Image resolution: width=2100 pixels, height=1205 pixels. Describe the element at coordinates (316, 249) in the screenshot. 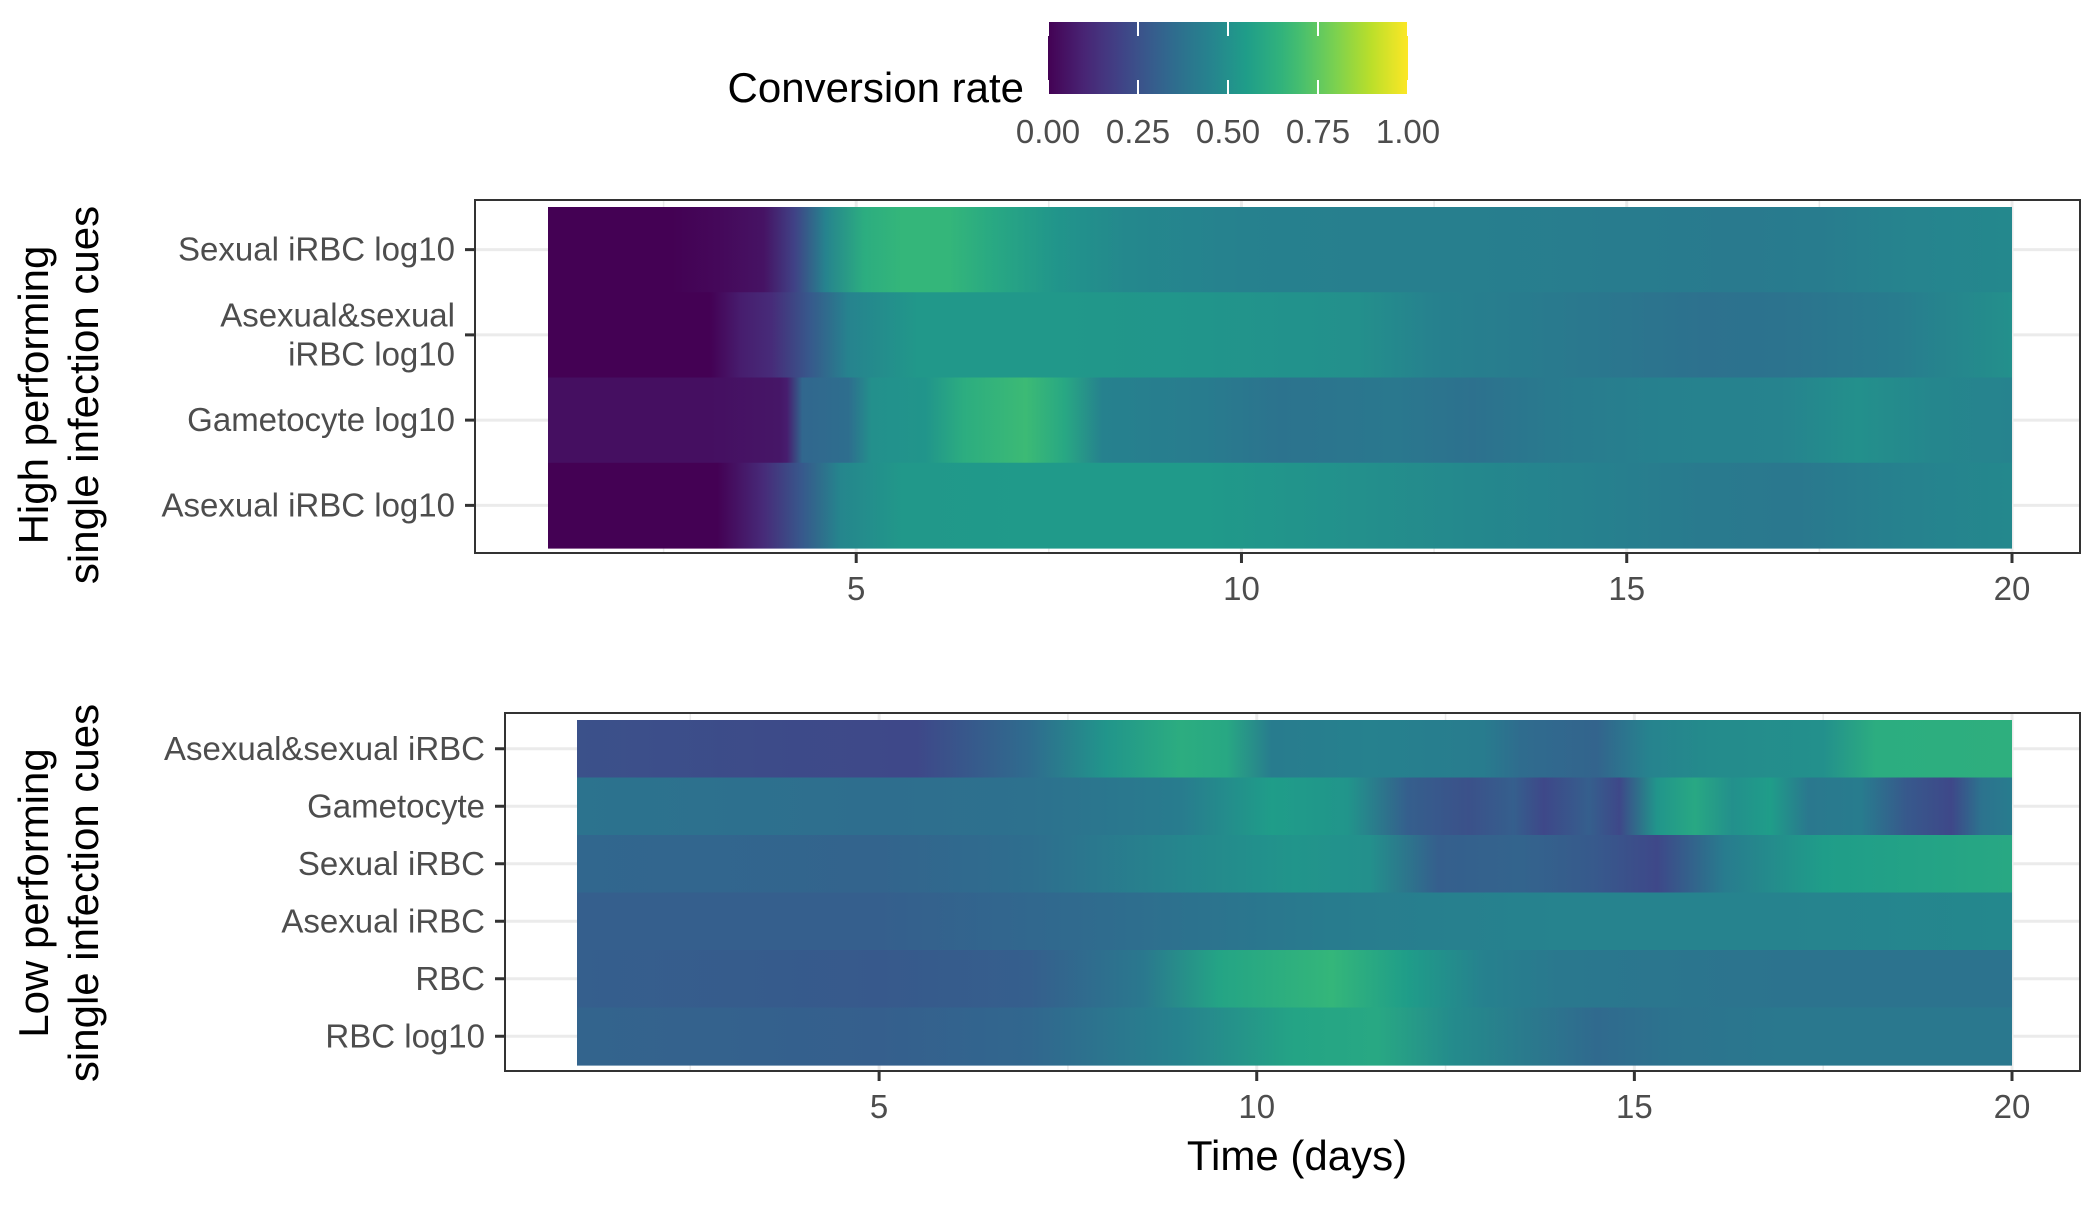

I see `y-tick-label: Sexual iRBC log10` at that location.